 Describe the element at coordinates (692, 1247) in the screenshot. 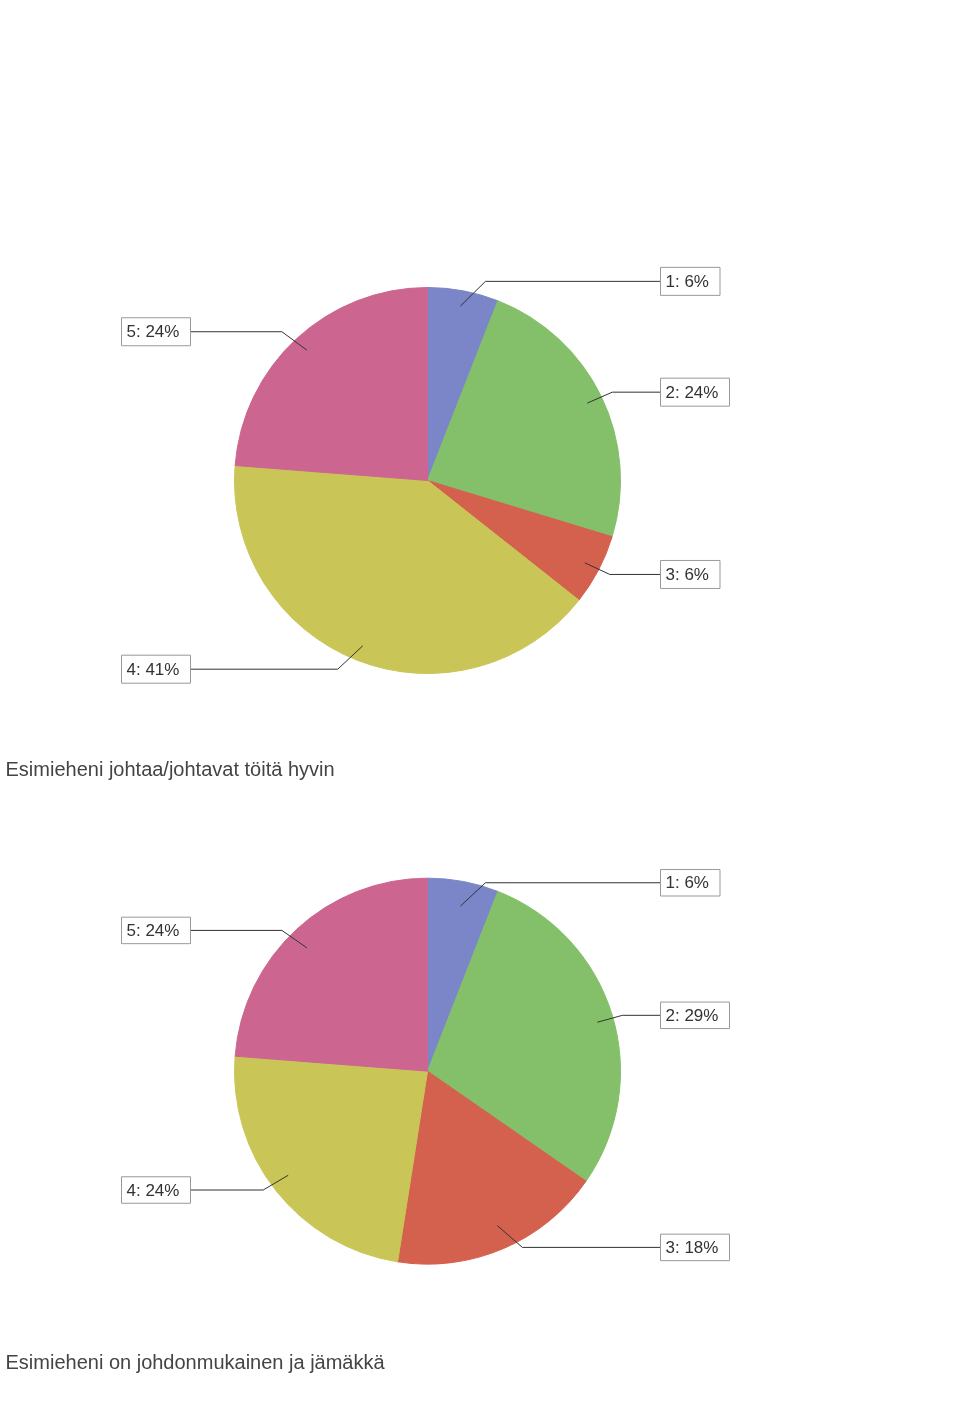

I see `data-label: 3: 18%` at that location.